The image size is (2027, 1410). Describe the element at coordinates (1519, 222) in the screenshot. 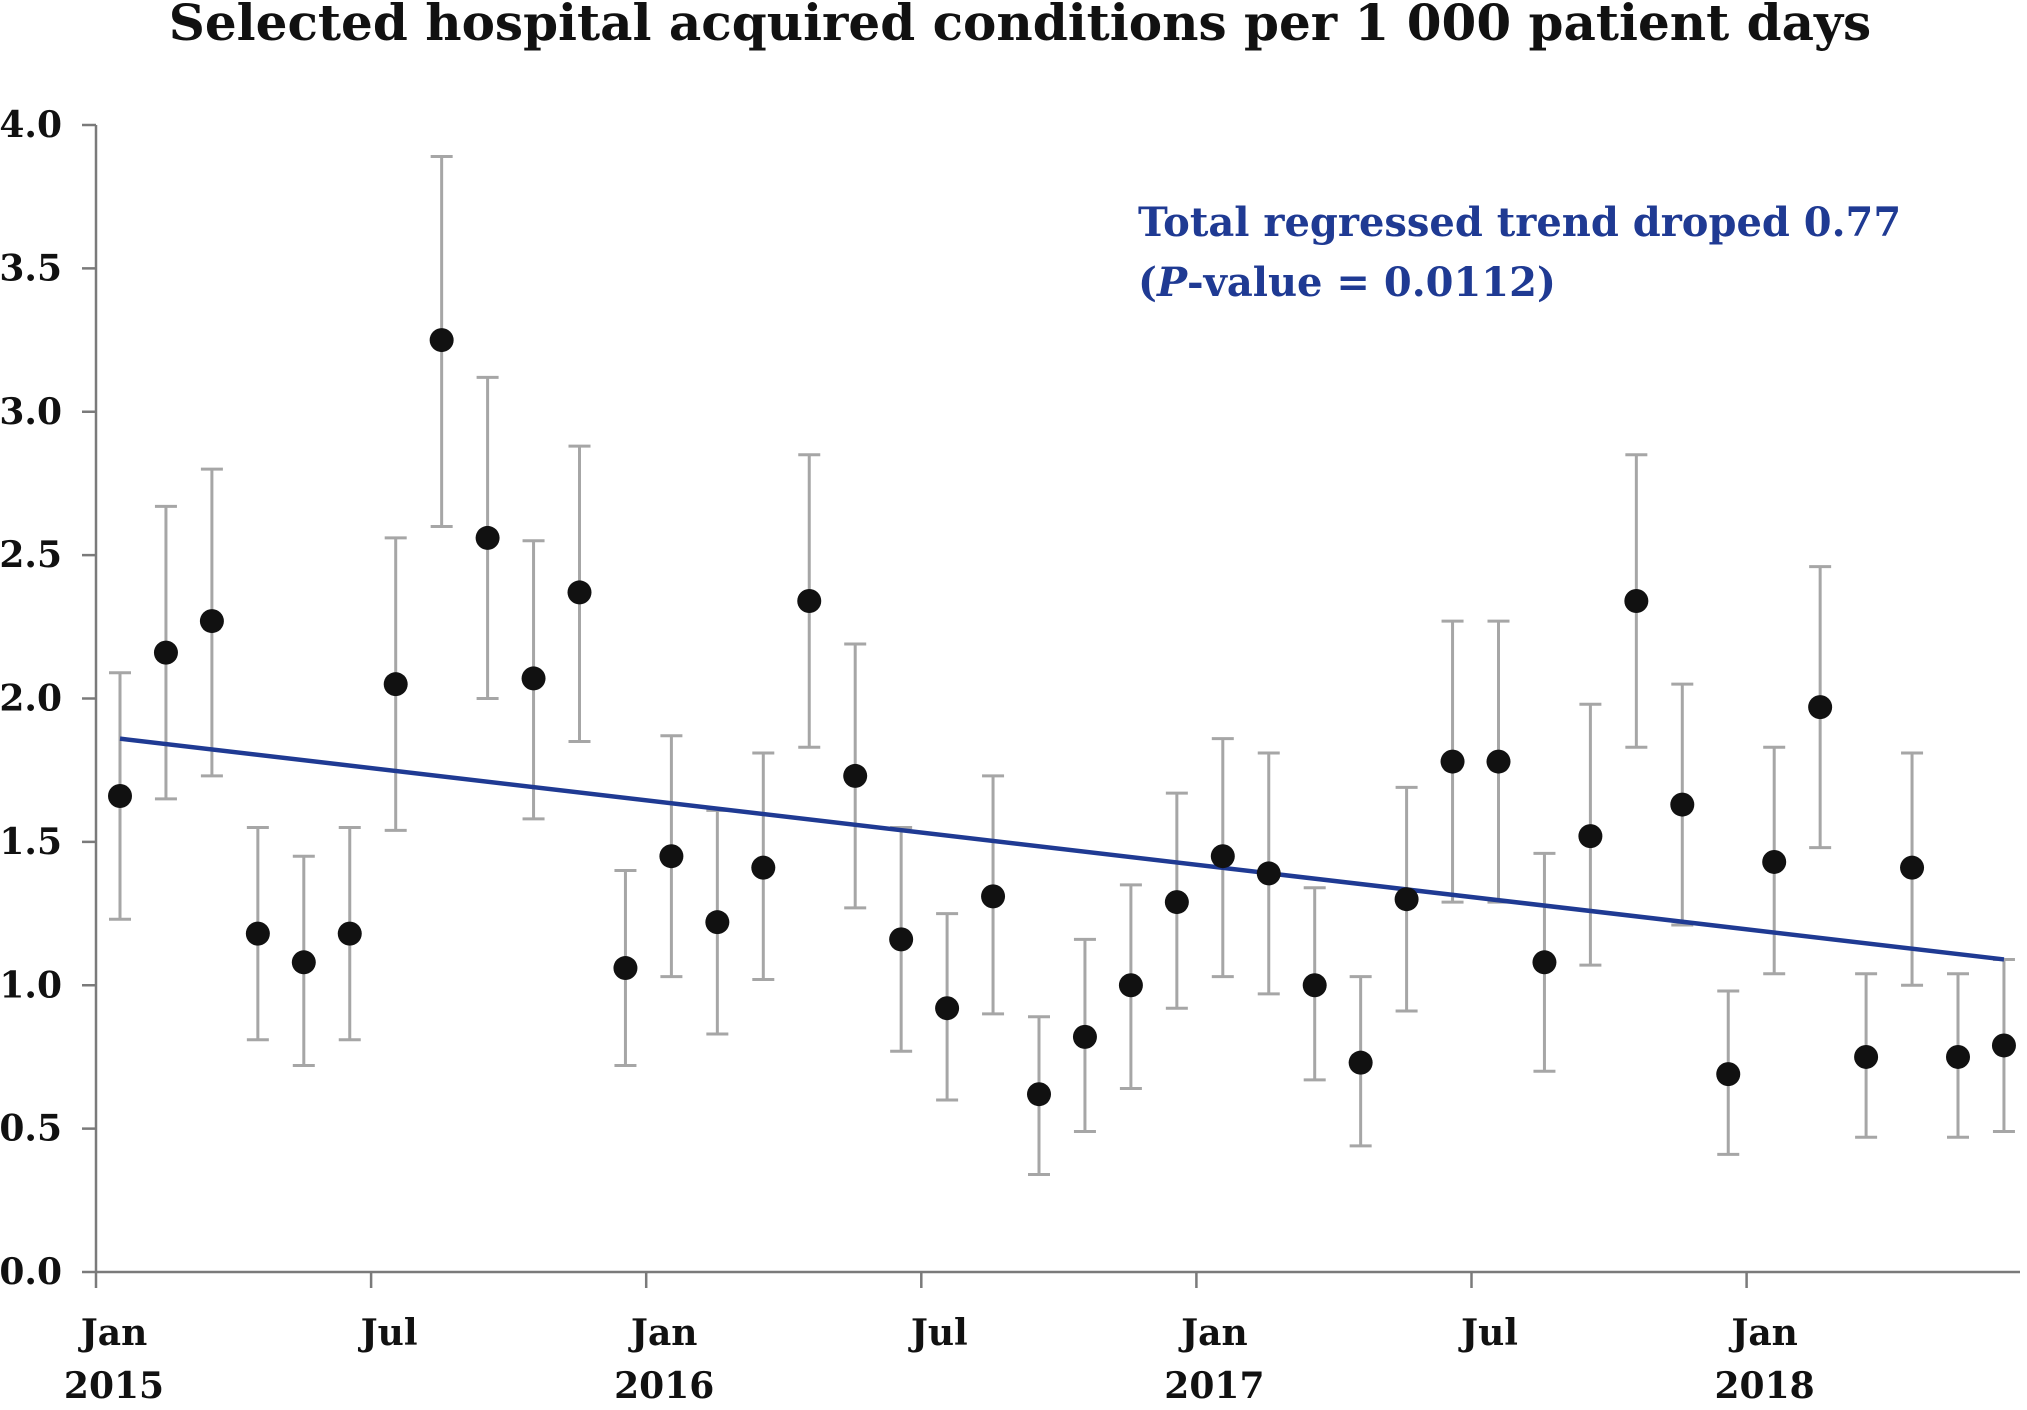

I see `trend-annotation-line1: Total regressed trend droped 0.77` at that location.